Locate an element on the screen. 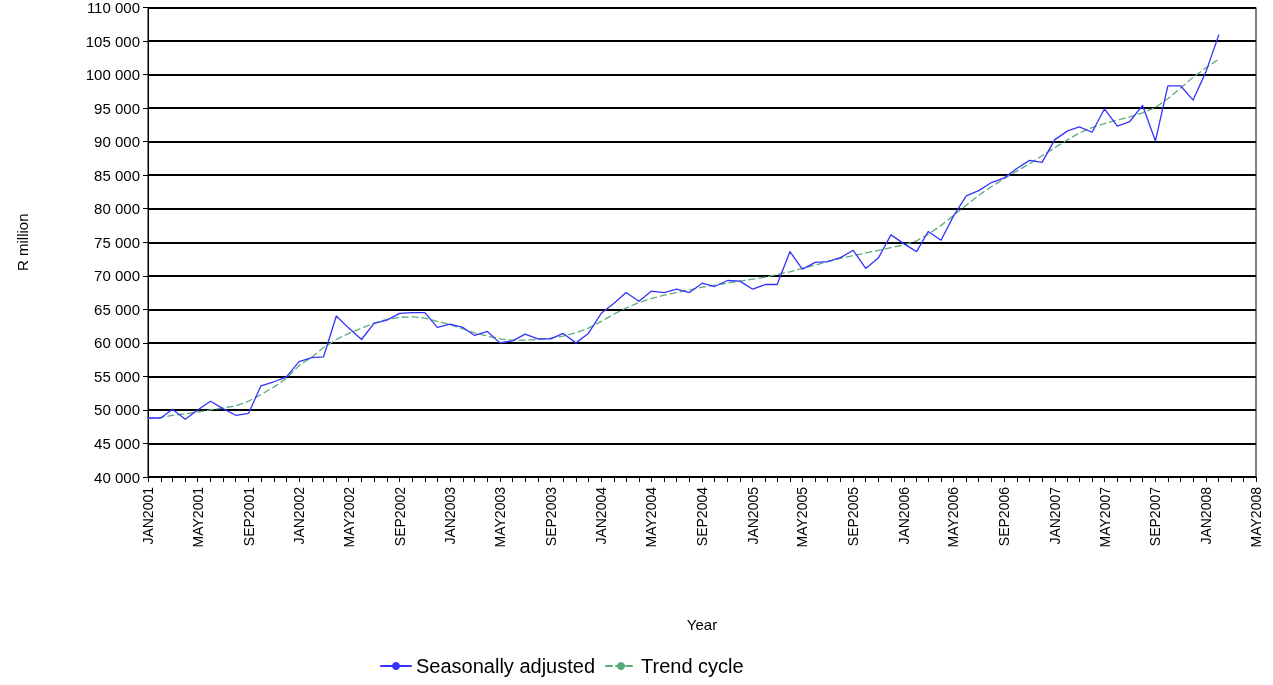 The image size is (1273, 685). y-tick-label: 75 000 is located at coordinates (117, 242).